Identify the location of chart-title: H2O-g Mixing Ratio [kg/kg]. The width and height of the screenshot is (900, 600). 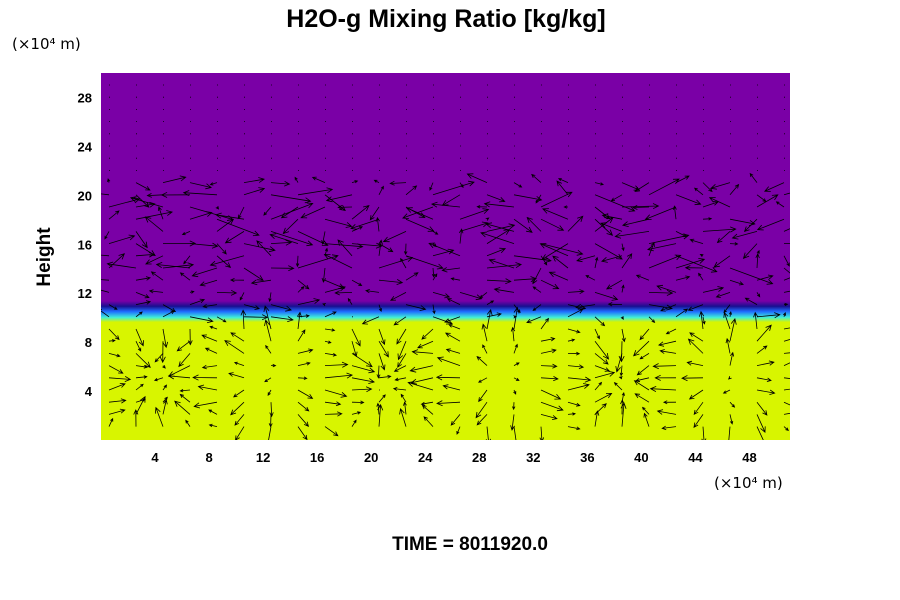
(445, 19).